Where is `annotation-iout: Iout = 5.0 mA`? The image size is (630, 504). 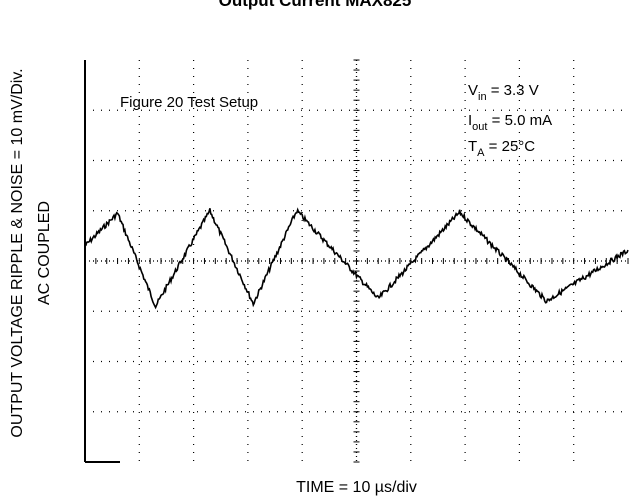 annotation-iout: Iout = 5.0 mA is located at coordinates (510, 122).